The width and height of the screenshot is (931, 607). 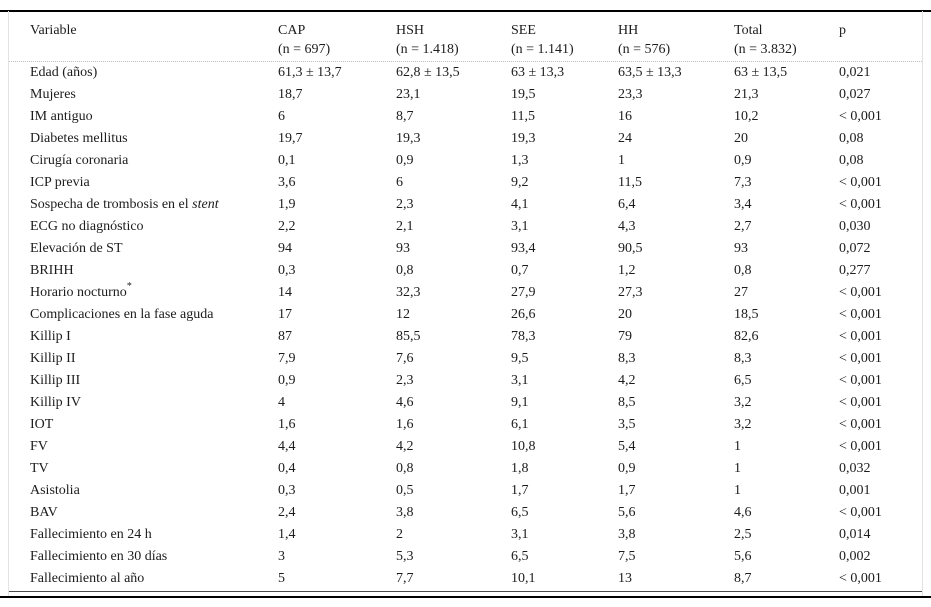 I want to click on value-cell-see: 19,3, so click(x=523, y=138).